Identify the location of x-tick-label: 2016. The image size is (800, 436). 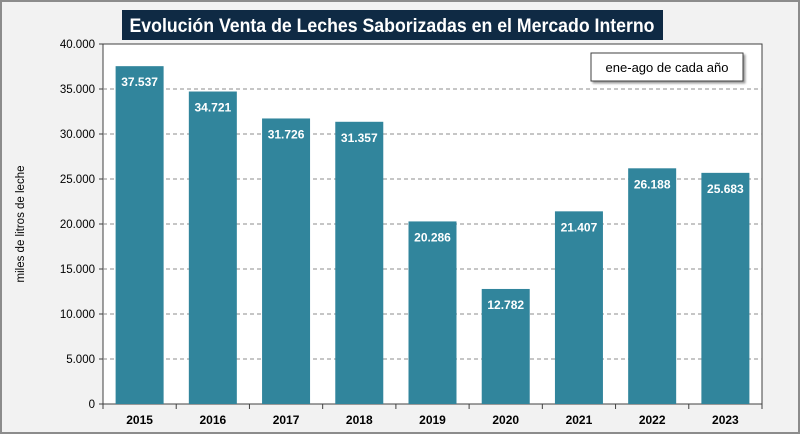
(212, 420).